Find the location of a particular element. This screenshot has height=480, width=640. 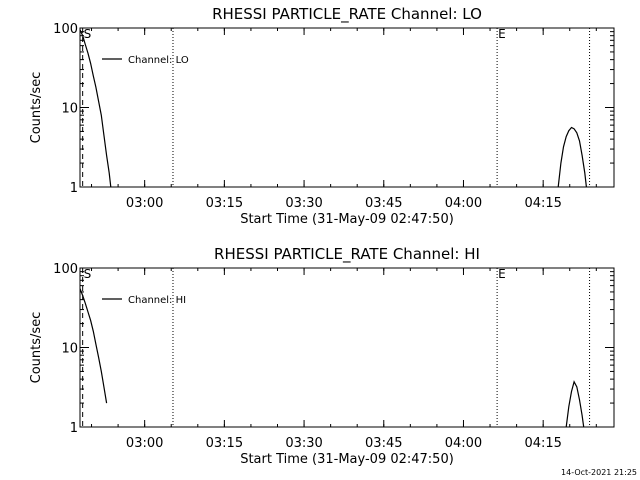

legend-label: Channel: HI is located at coordinates (157, 300).